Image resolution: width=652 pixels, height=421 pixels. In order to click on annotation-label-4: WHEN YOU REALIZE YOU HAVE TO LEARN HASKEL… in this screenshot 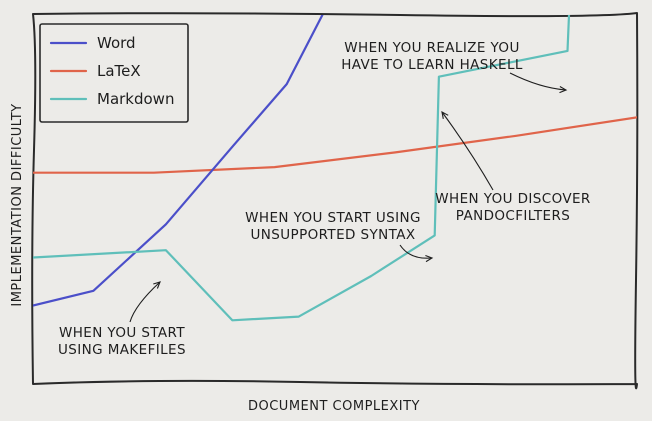, I will do `click(432, 56)`.